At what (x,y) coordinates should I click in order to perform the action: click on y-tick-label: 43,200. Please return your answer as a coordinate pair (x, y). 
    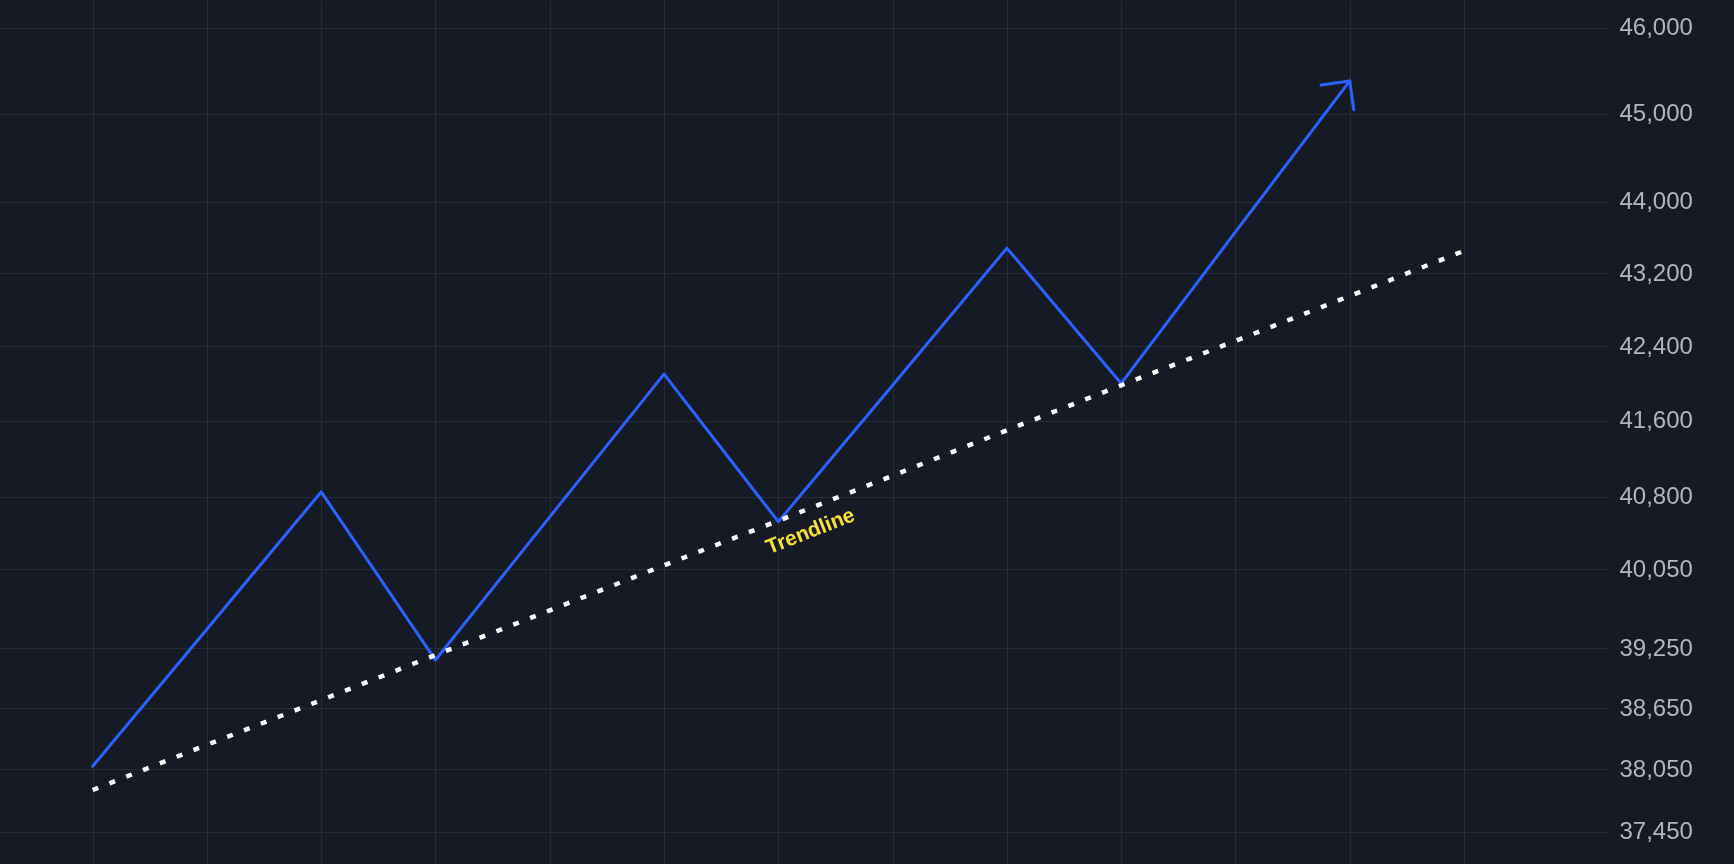
    Looking at the image, I should click on (1656, 272).